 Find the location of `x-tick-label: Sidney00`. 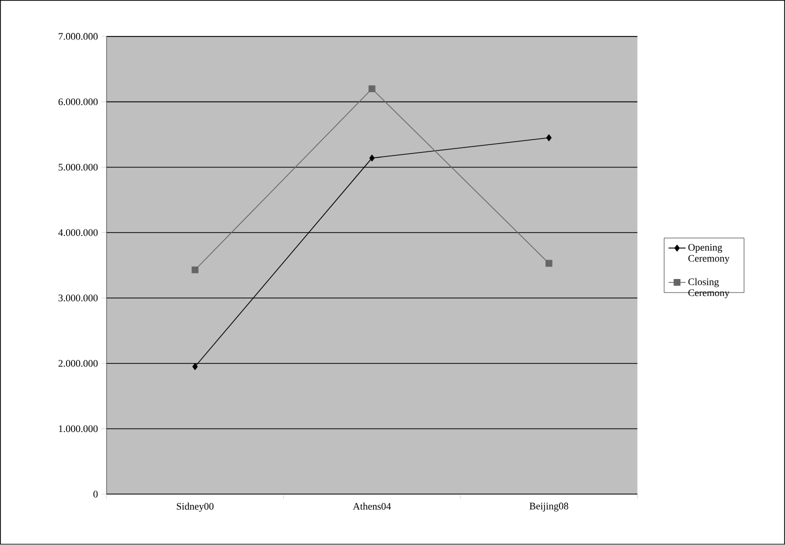

x-tick-label: Sidney00 is located at coordinates (195, 507).